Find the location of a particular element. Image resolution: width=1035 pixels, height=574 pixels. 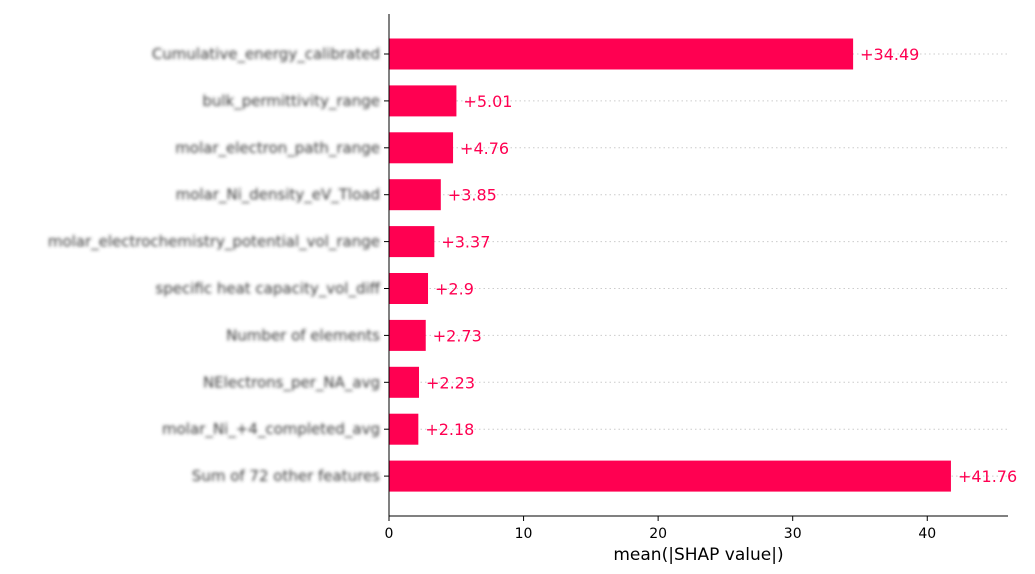

bar-value-label: +5.01 is located at coordinates (487, 101).